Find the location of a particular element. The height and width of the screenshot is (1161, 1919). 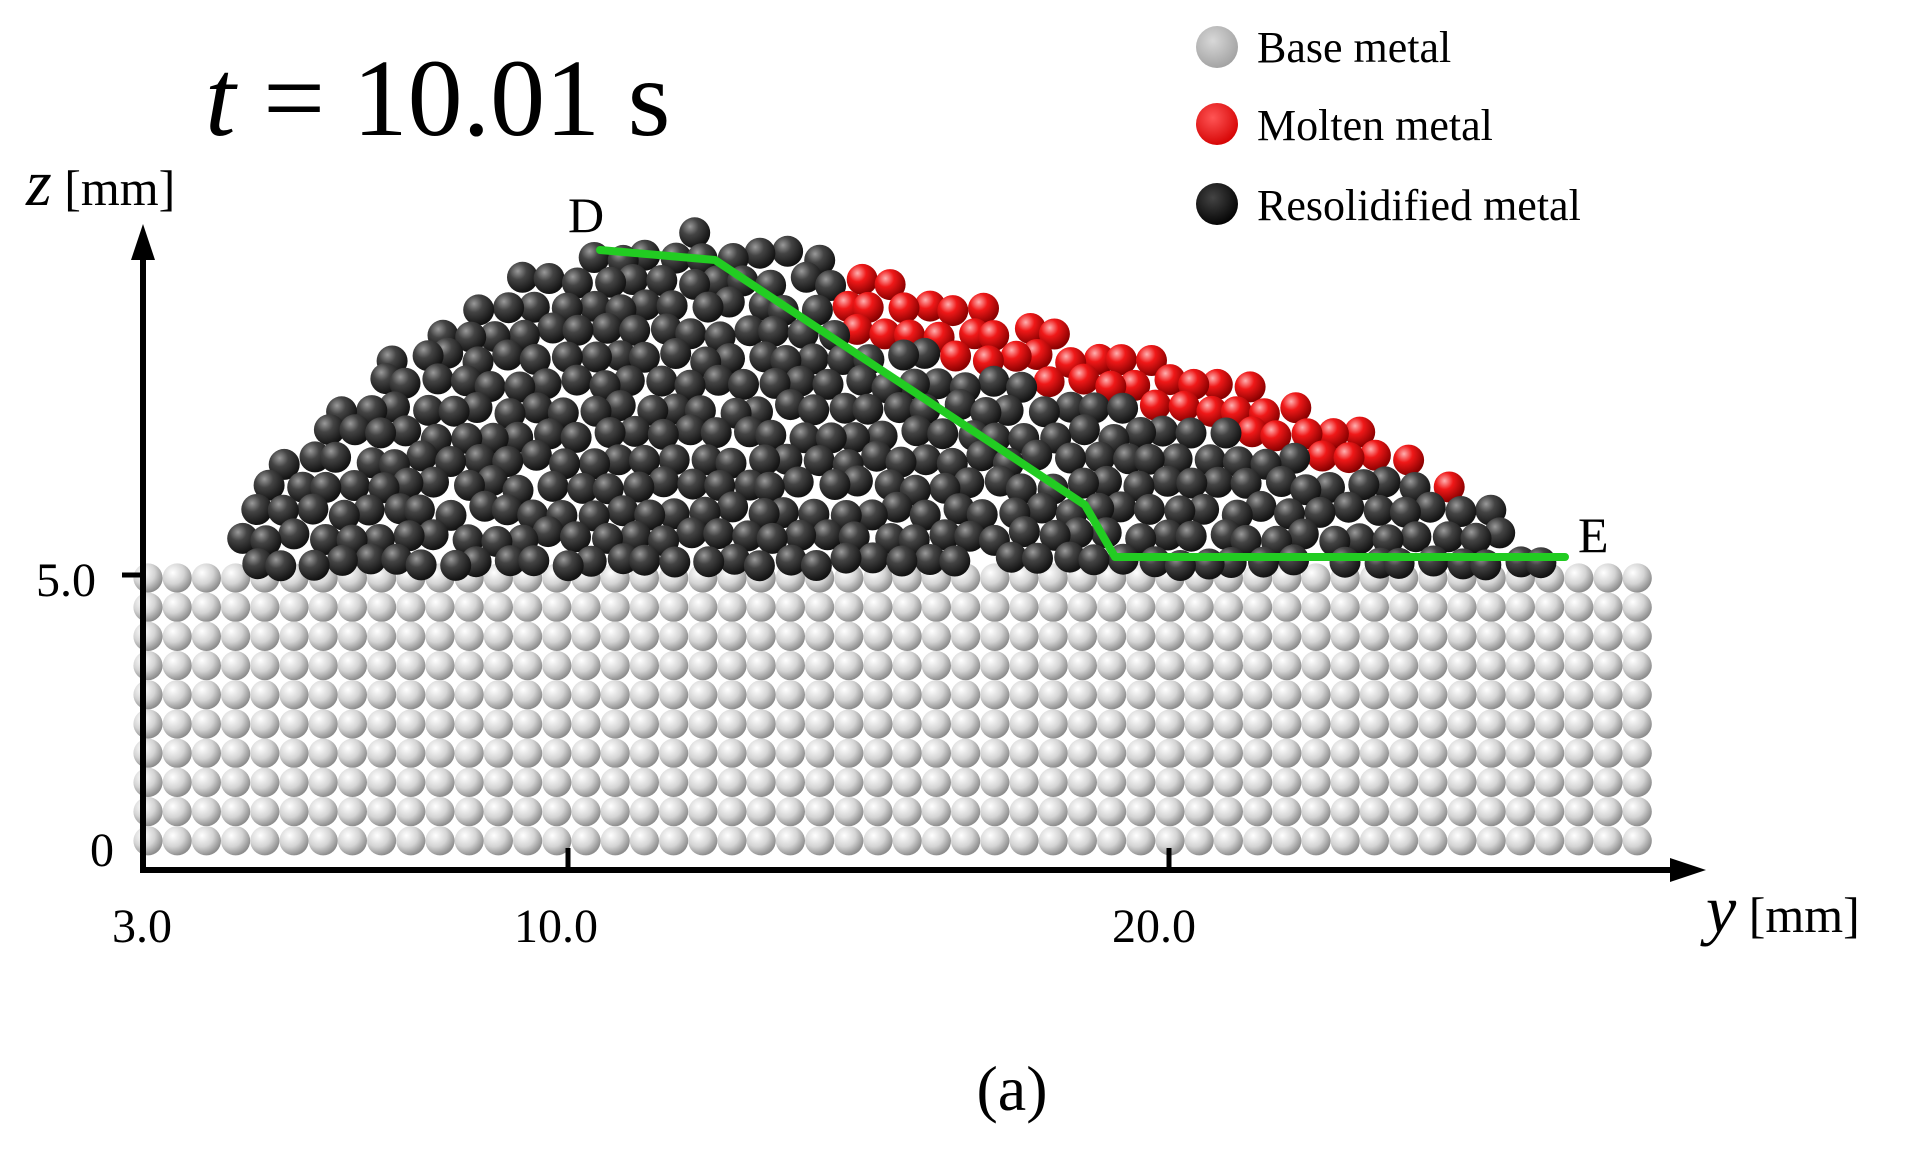

y-axis-variable: y is located at coordinates (1718, 909).